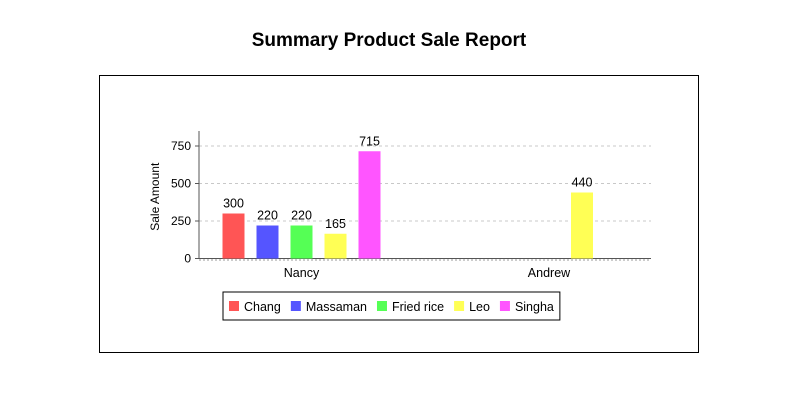 The image size is (790, 410). I want to click on bar-andrew-leo, so click(582, 225).